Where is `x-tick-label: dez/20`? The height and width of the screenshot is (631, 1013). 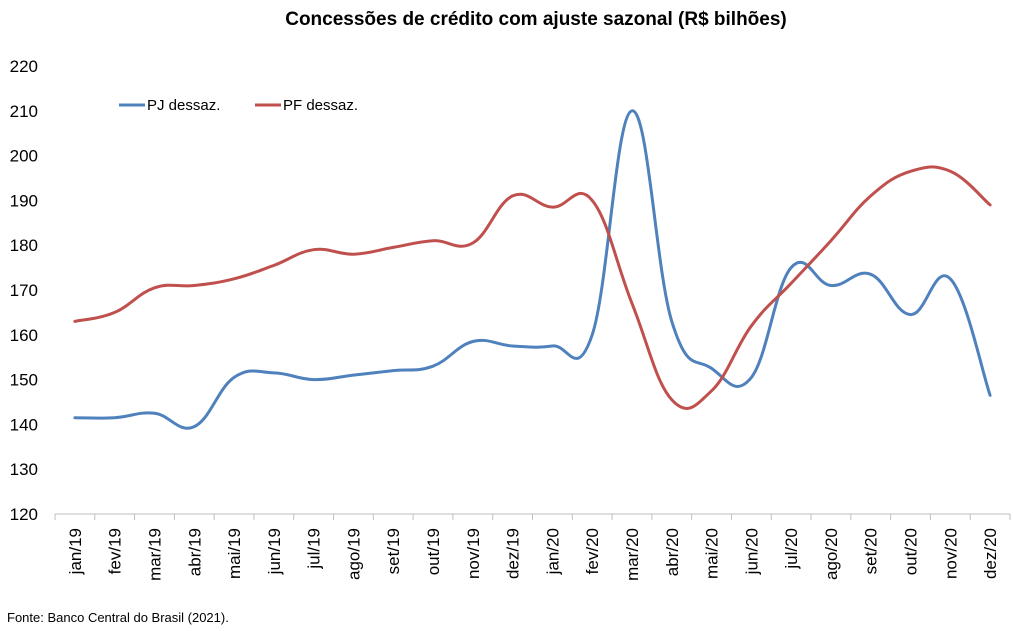 x-tick-label: dez/20 is located at coordinates (990, 553).